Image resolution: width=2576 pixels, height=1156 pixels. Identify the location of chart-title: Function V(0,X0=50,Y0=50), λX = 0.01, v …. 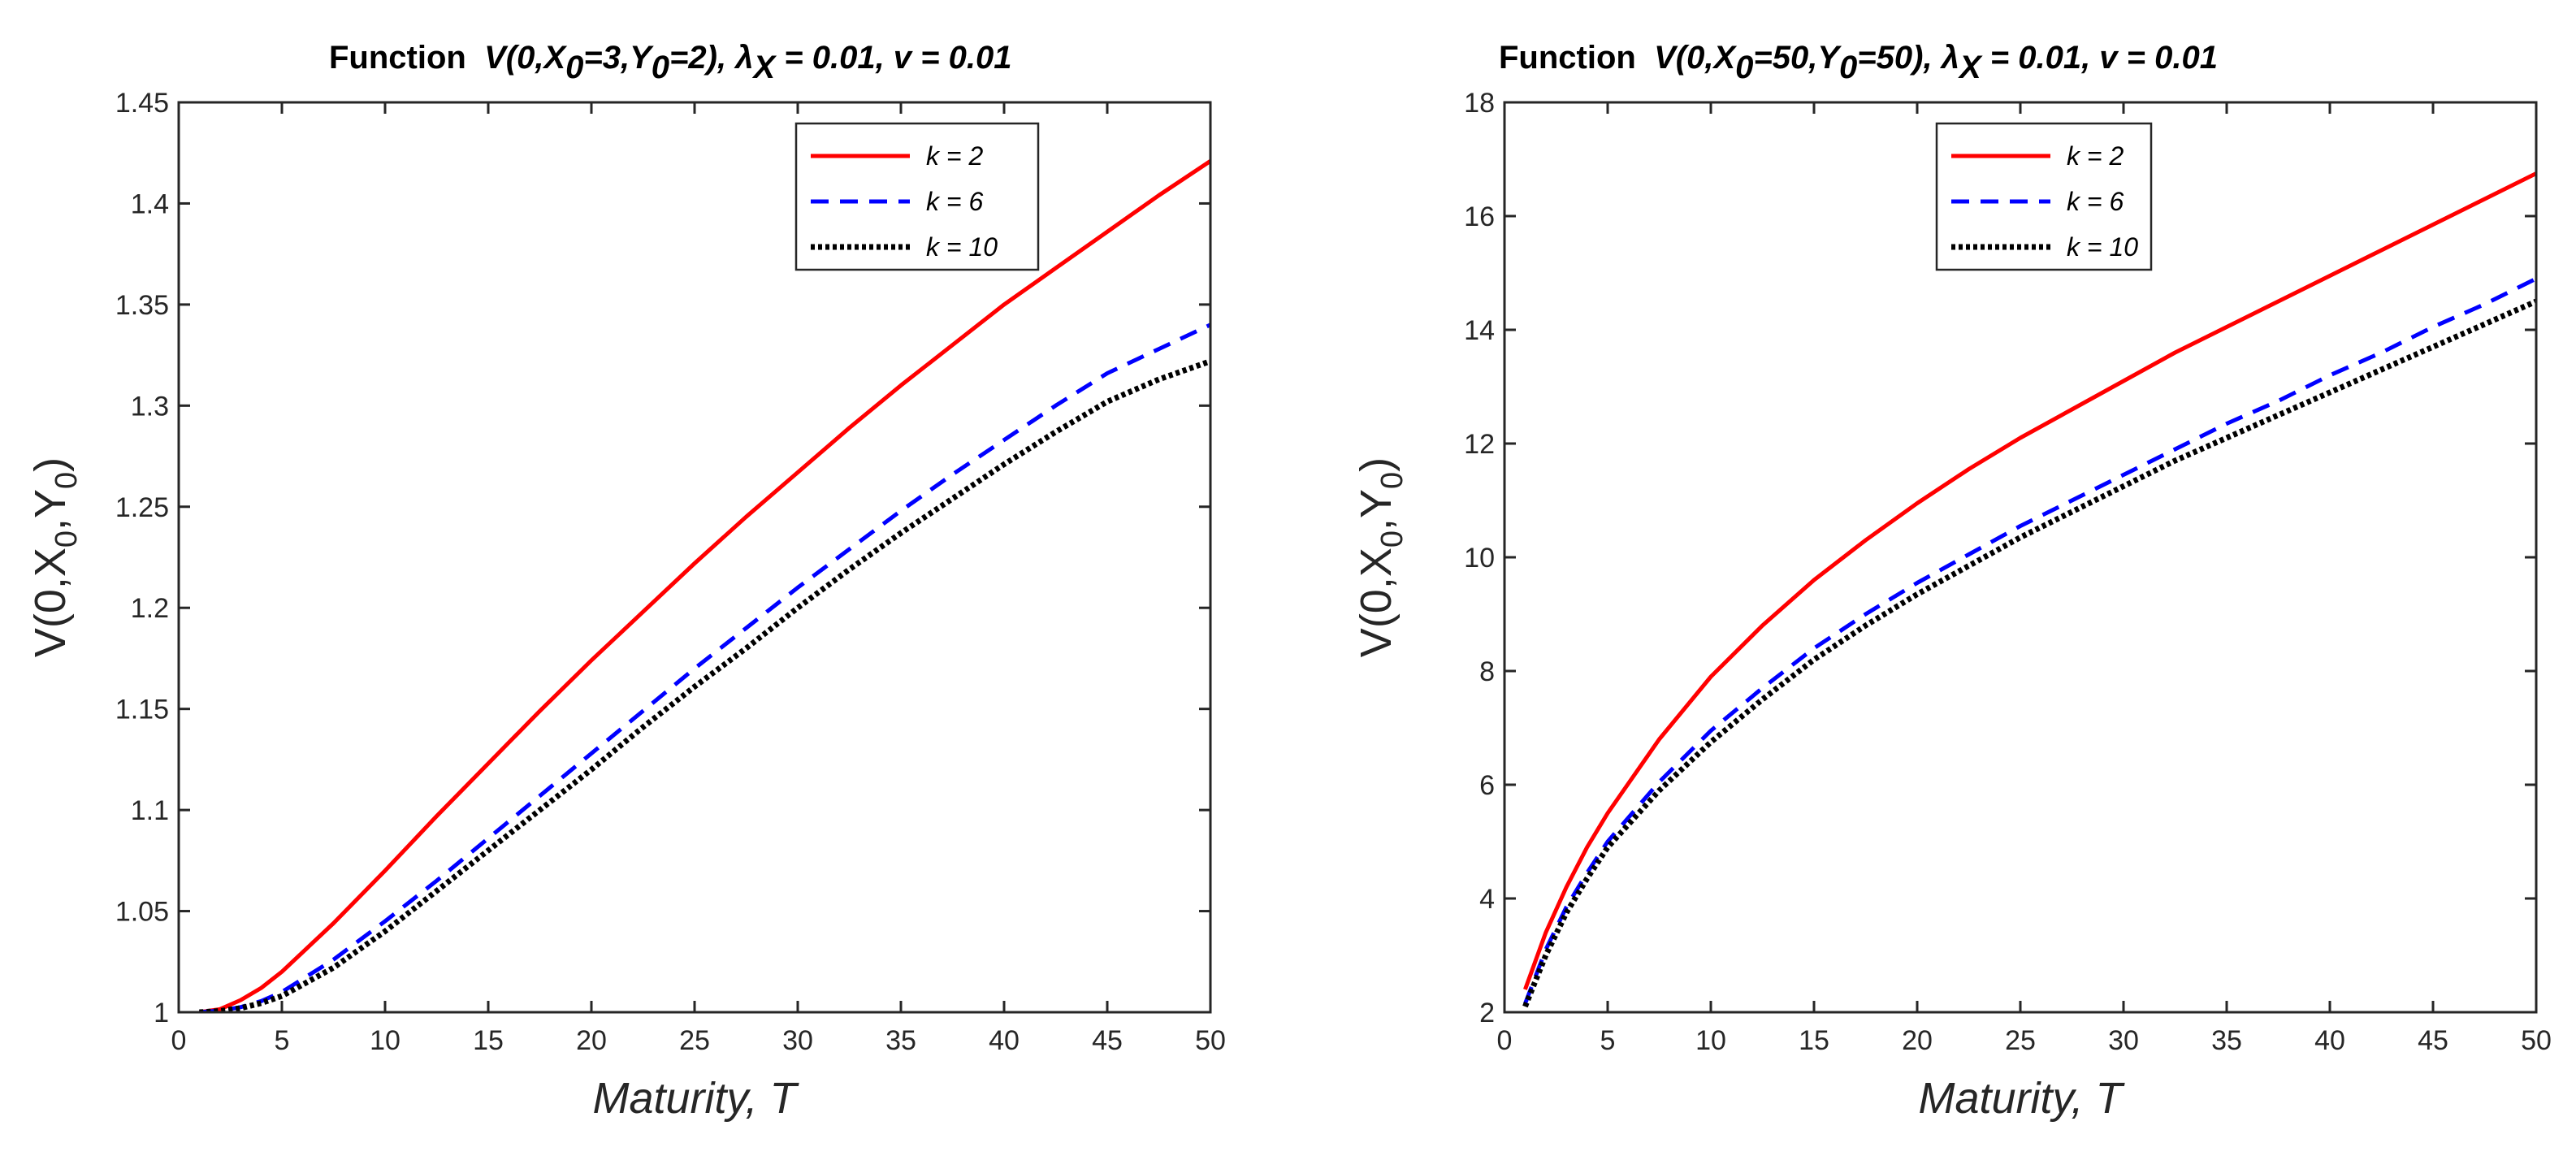
(1859, 62).